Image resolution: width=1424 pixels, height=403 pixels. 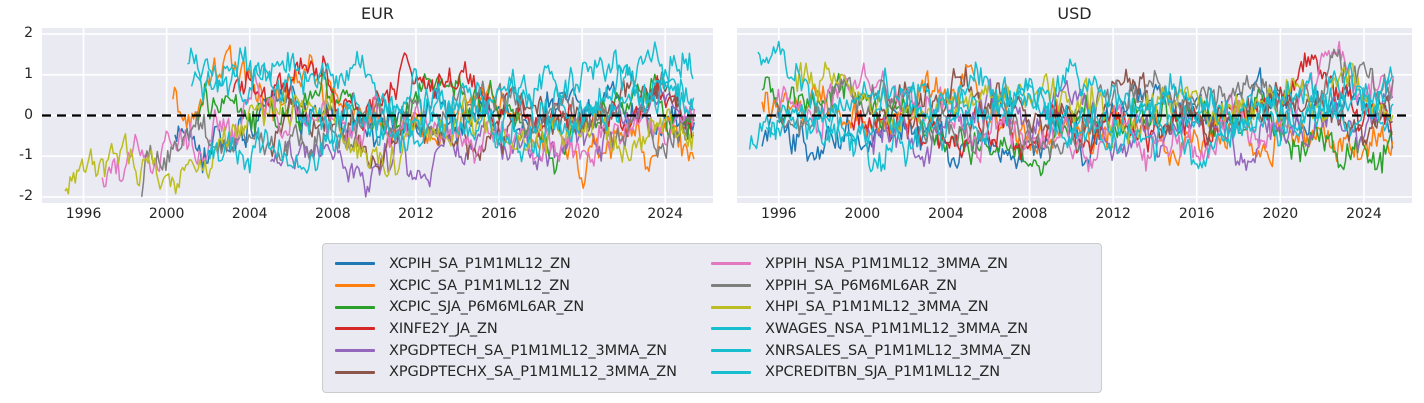 I want to click on y-axis-tick-label: 1, so click(x=28, y=73).